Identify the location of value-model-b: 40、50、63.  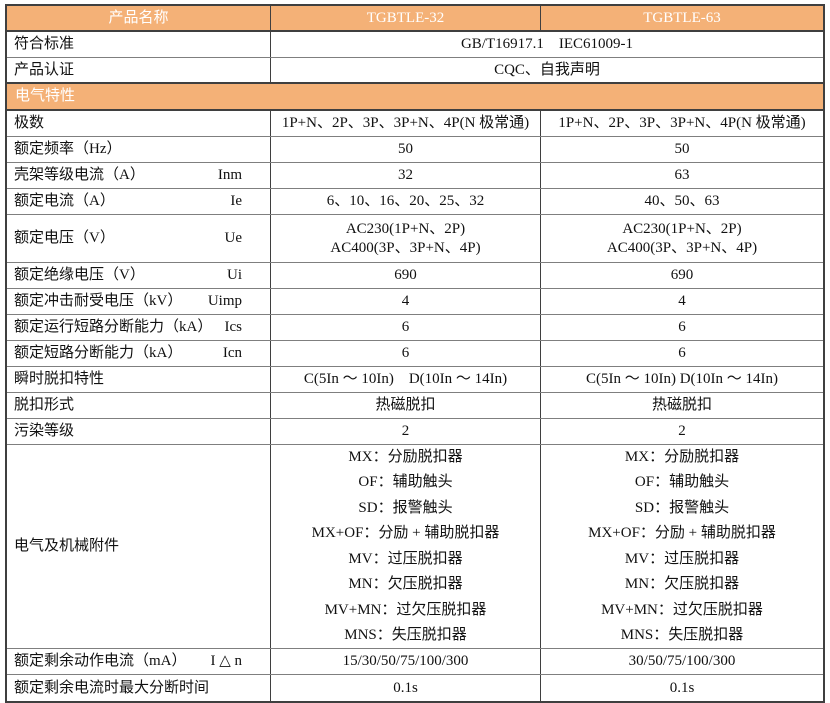
(681, 201).